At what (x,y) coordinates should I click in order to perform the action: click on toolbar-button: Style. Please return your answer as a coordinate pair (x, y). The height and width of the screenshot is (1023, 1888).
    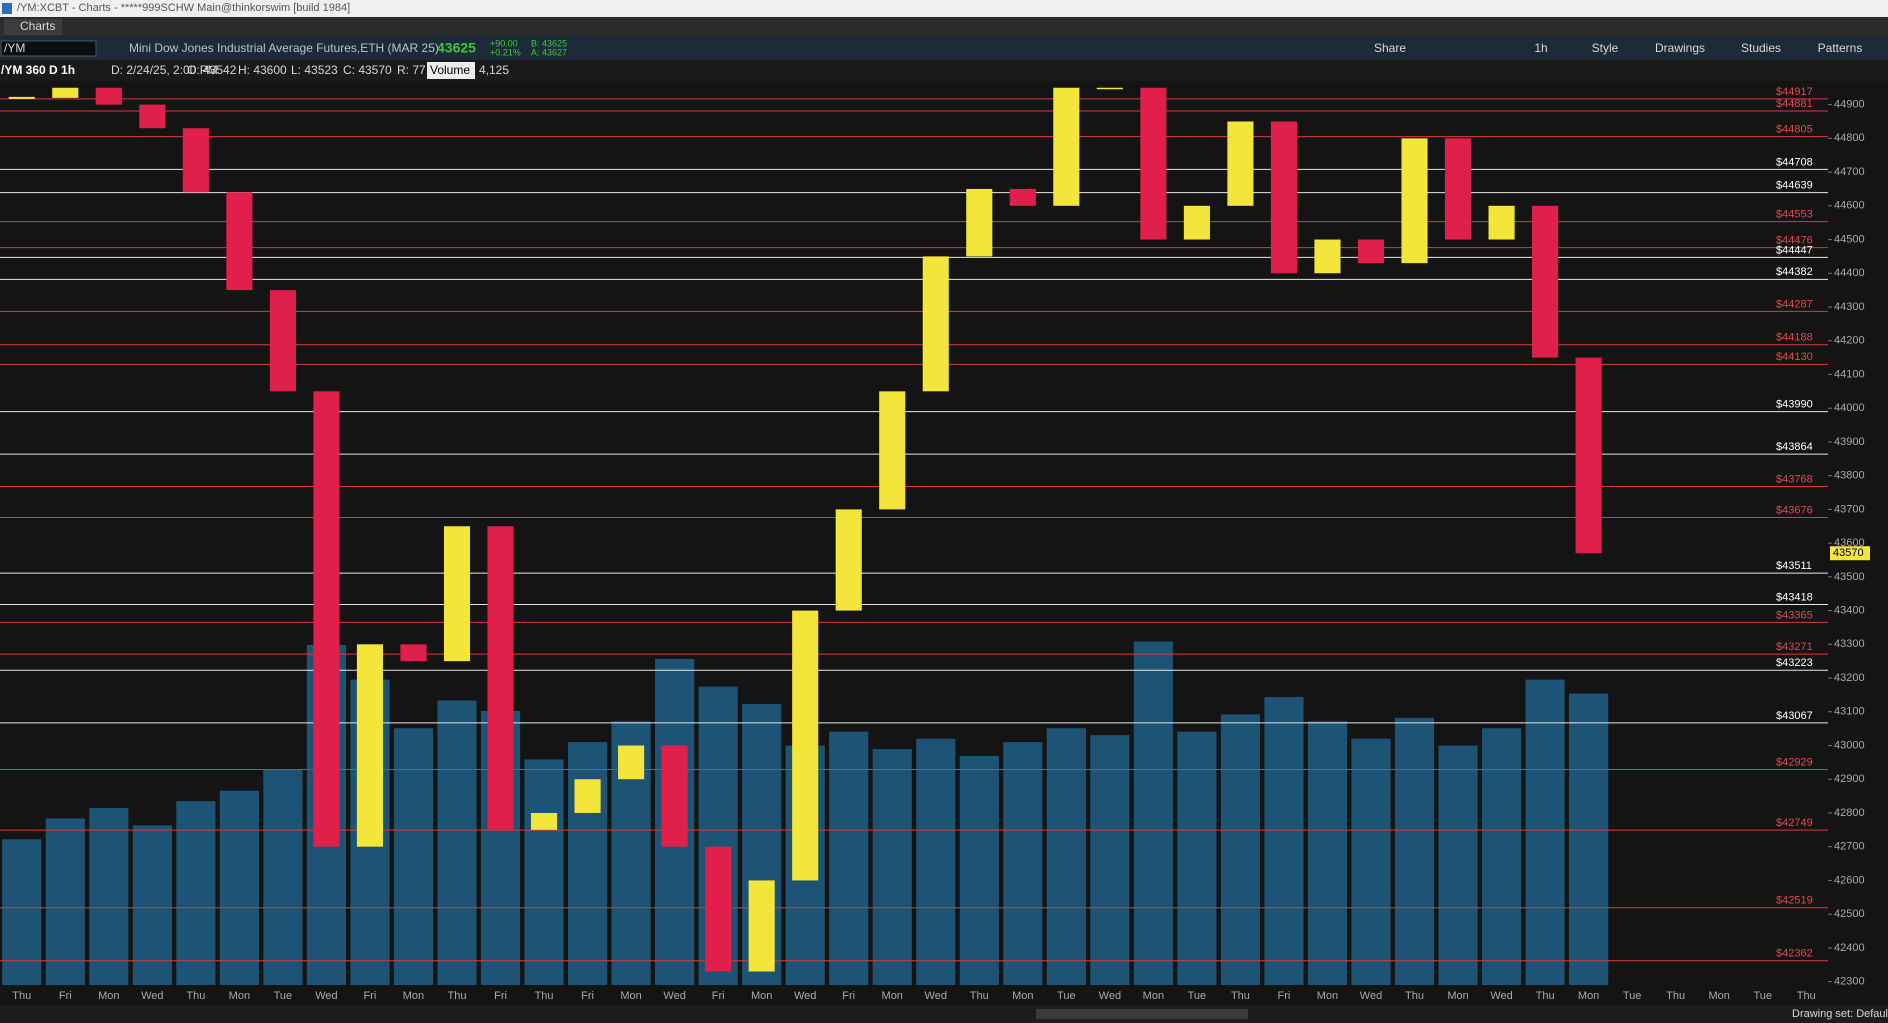
    Looking at the image, I should click on (1605, 48).